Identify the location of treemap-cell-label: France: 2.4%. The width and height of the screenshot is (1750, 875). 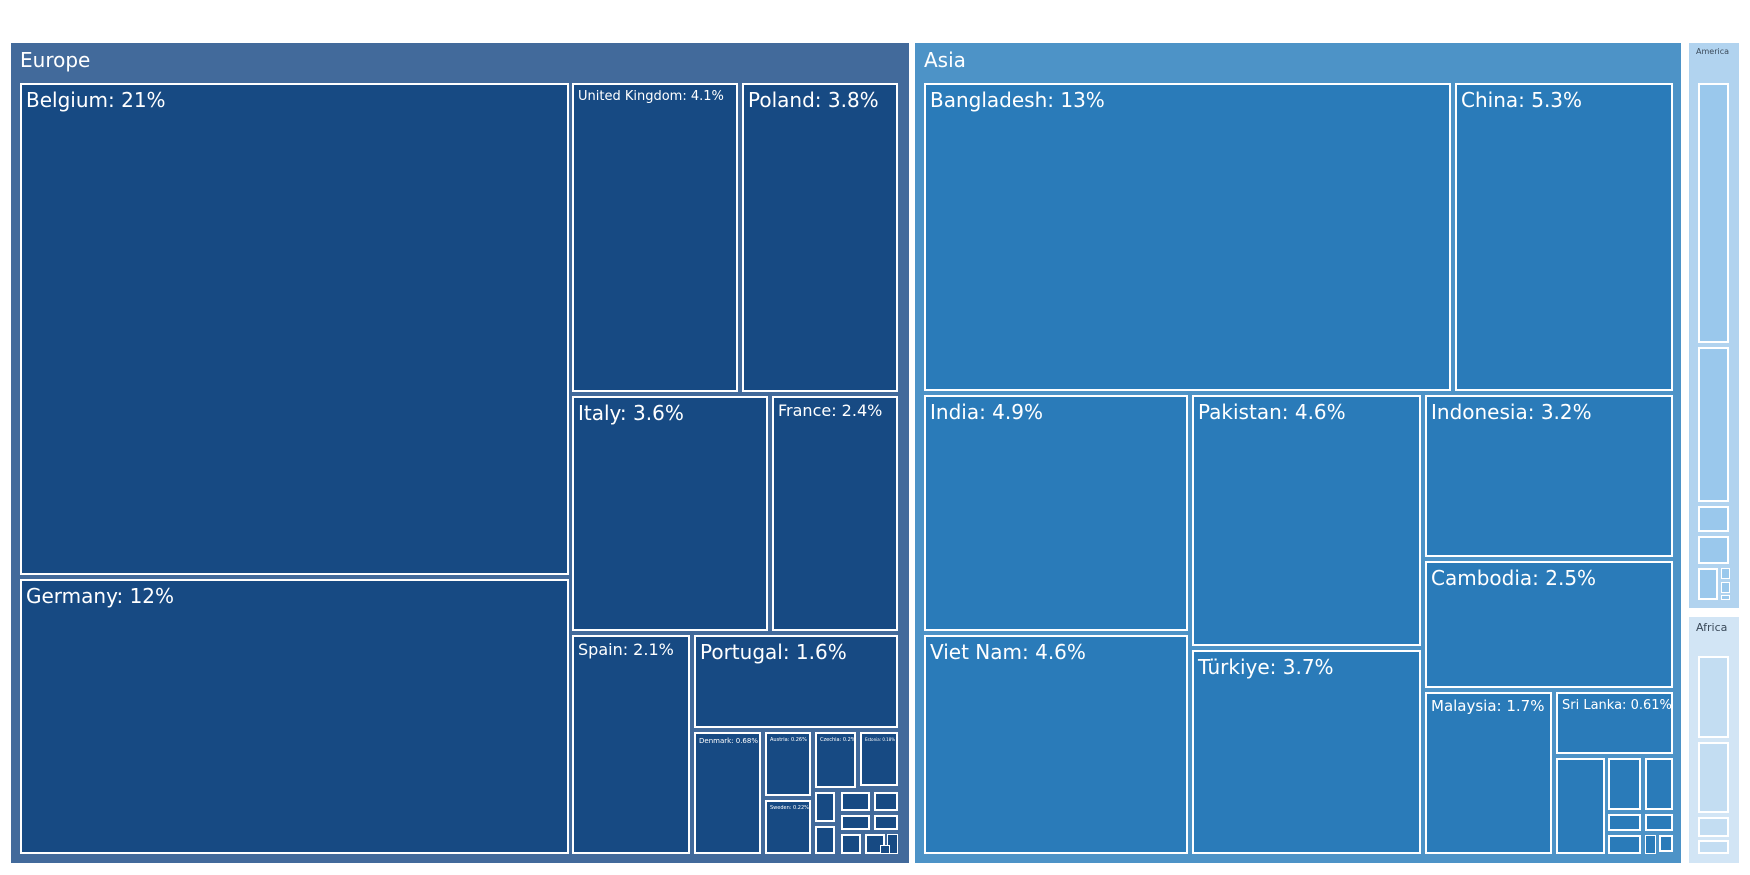
(830, 410).